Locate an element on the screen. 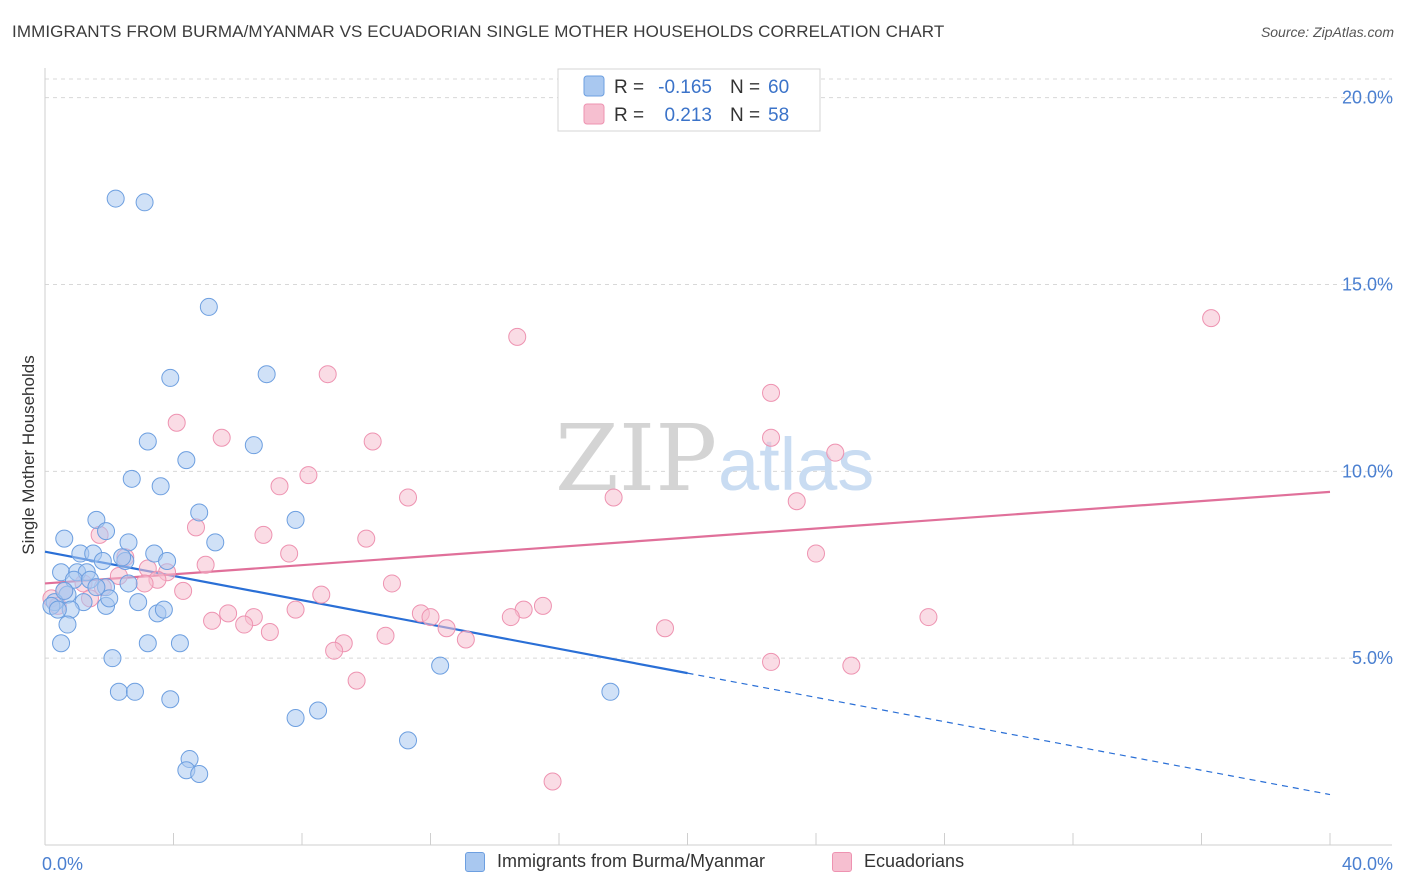 The width and height of the screenshot is (1406, 892). legend-item-ecuadorians: Ecuadorians is located at coordinates (898, 861).